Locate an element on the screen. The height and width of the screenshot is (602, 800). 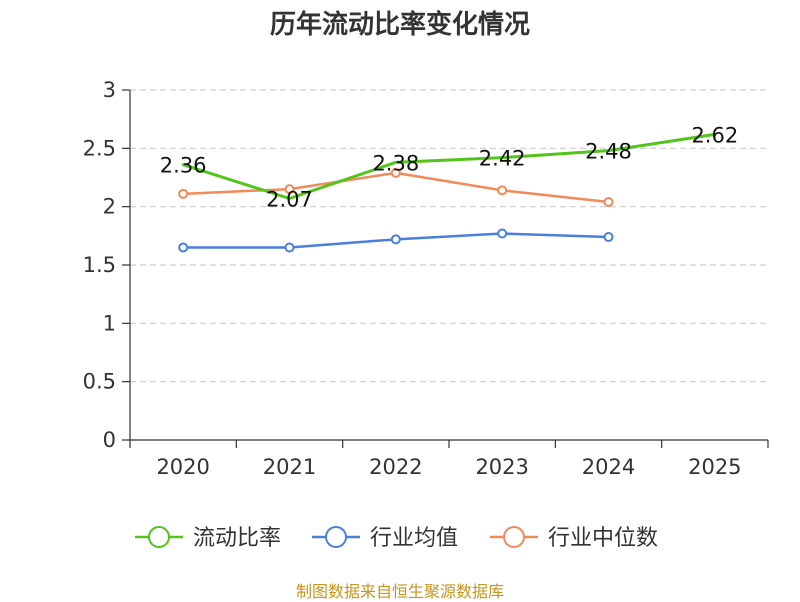
x-tick-label: 2020 is located at coordinates (182, 467).